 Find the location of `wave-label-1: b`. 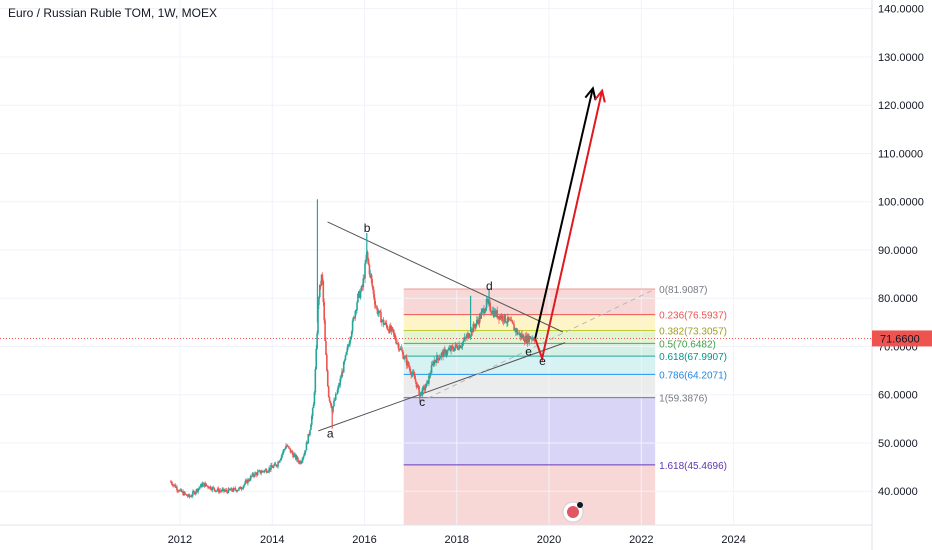

wave-label-1: b is located at coordinates (367, 228).